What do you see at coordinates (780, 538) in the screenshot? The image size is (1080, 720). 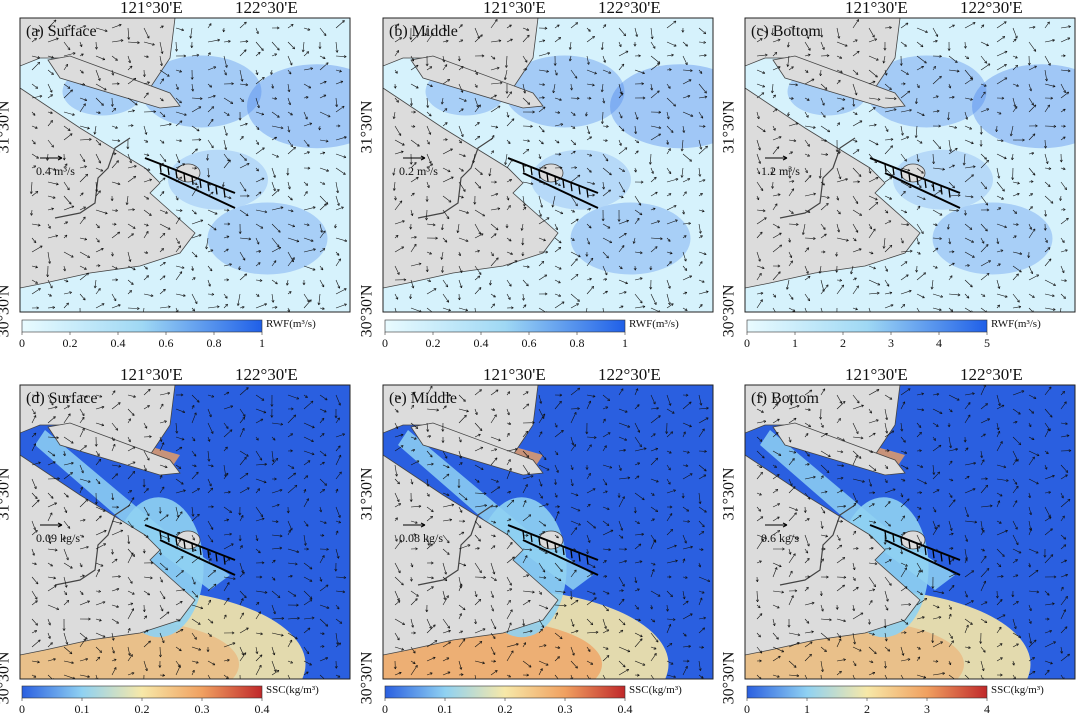 I see `scale-arrow-label: 0.6 kg/s` at bounding box center [780, 538].